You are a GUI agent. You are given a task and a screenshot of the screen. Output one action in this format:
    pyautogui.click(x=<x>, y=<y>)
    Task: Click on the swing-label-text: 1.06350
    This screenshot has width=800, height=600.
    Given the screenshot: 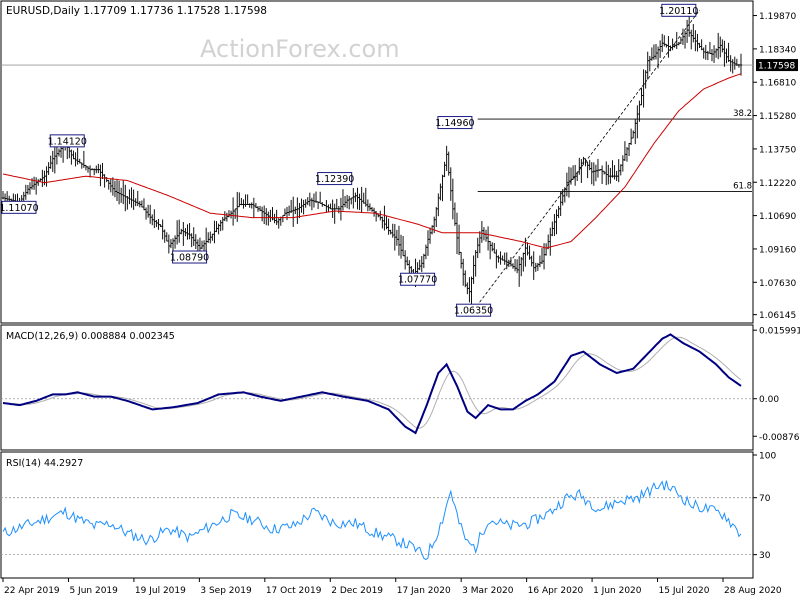 What is the action you would take?
    pyautogui.click(x=473, y=311)
    